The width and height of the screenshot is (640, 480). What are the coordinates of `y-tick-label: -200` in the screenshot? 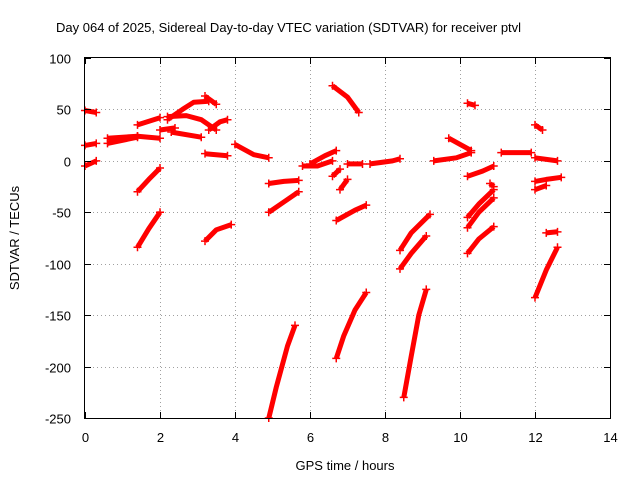 It's located at (58, 368).